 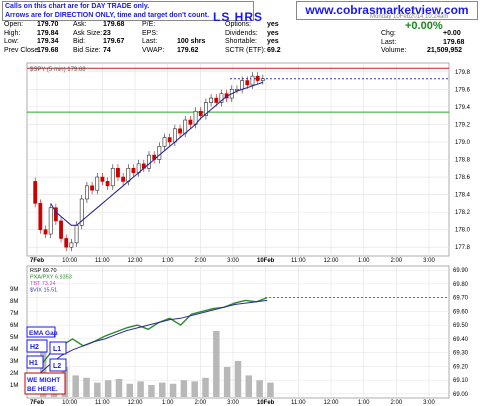 I want to click on price-panel-label: $SPY (5 min) 179.68, so click(x=58, y=70).